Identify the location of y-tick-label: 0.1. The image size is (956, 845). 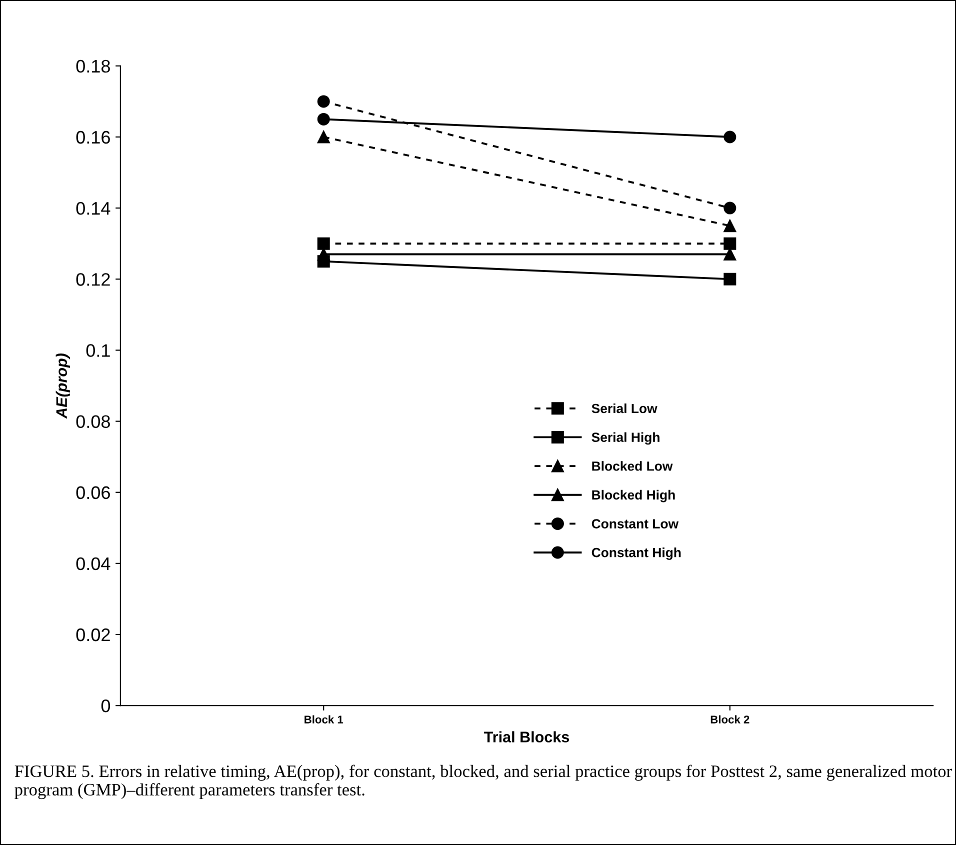
(98, 350).